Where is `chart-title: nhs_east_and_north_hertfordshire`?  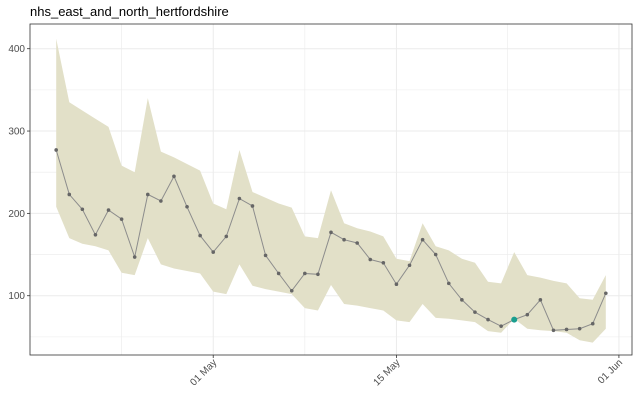
chart-title: nhs_east_and_north_hertfordshire is located at coordinates (129, 11).